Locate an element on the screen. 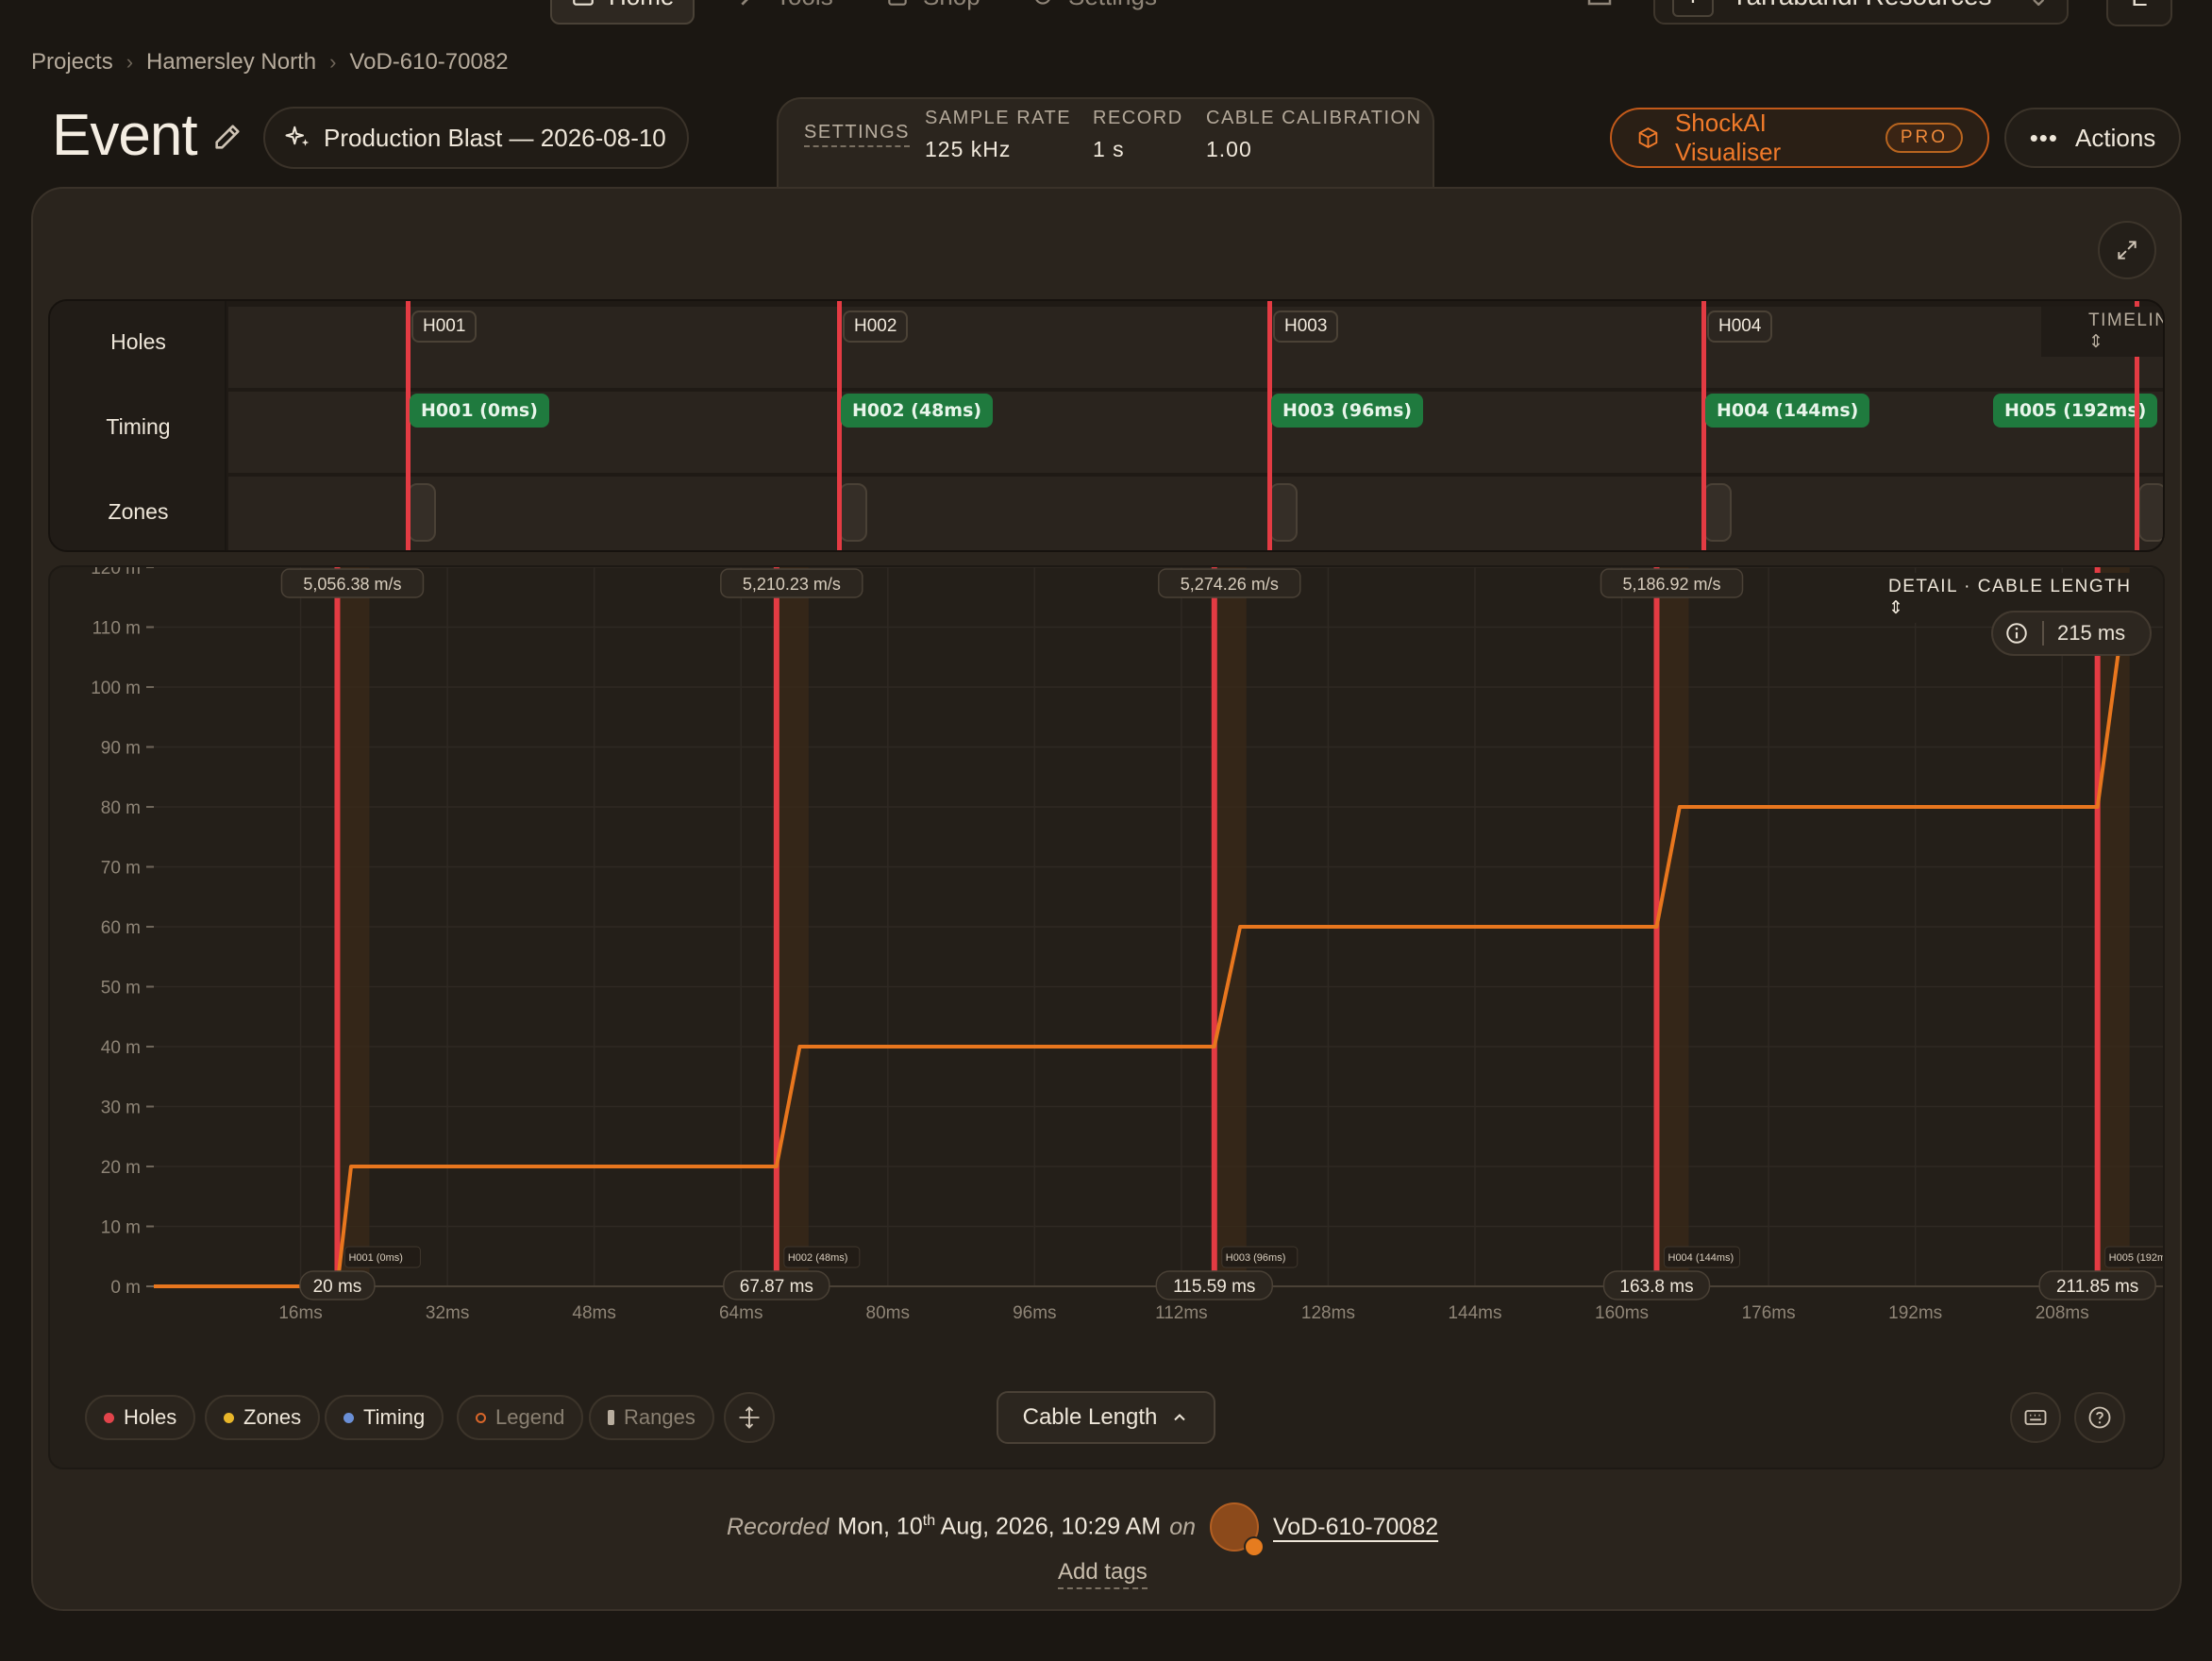 Image resolution: width=2212 pixels, height=1661 pixels. actions-label: Actions is located at coordinates (2115, 137).